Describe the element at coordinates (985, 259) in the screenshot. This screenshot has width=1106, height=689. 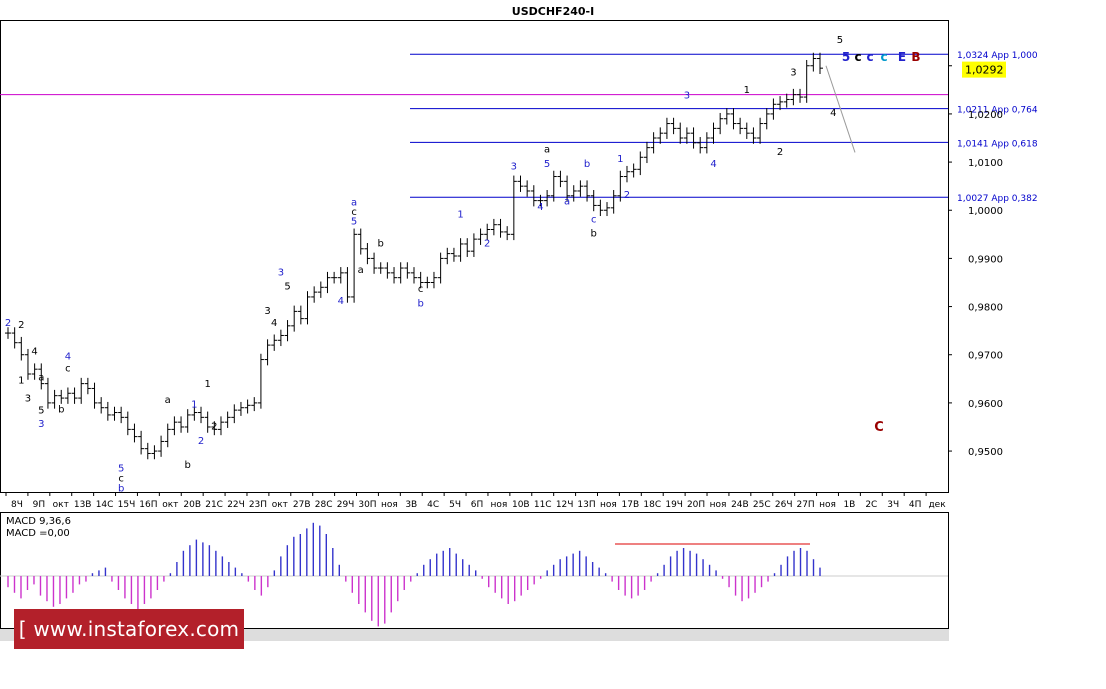
I see `y-tick-label: 0,9900` at that location.